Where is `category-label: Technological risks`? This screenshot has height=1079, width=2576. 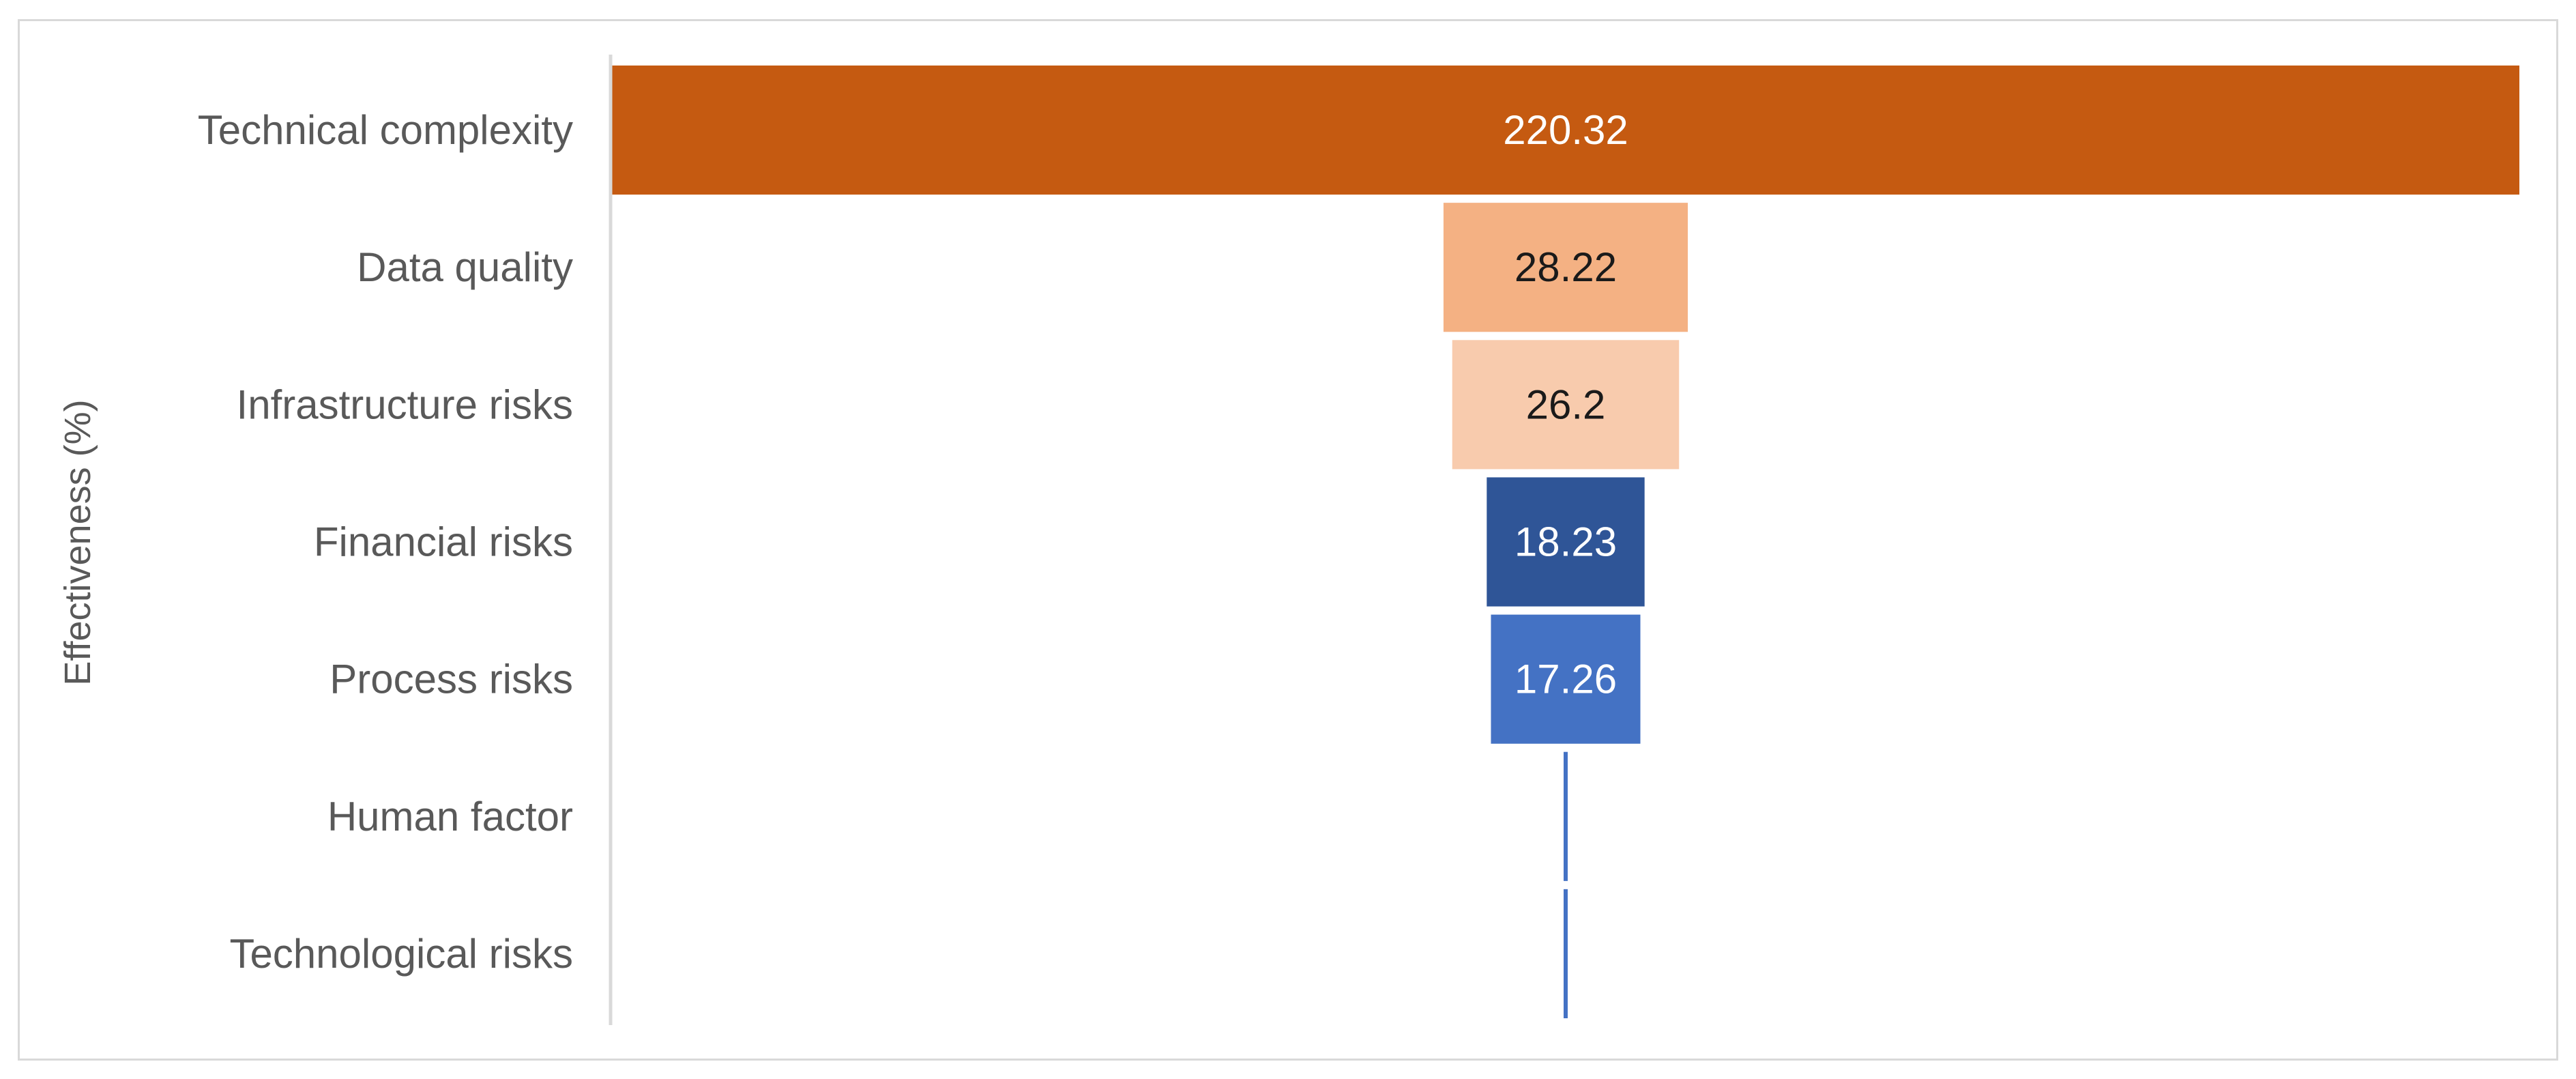 category-label: Technological risks is located at coordinates (401, 954).